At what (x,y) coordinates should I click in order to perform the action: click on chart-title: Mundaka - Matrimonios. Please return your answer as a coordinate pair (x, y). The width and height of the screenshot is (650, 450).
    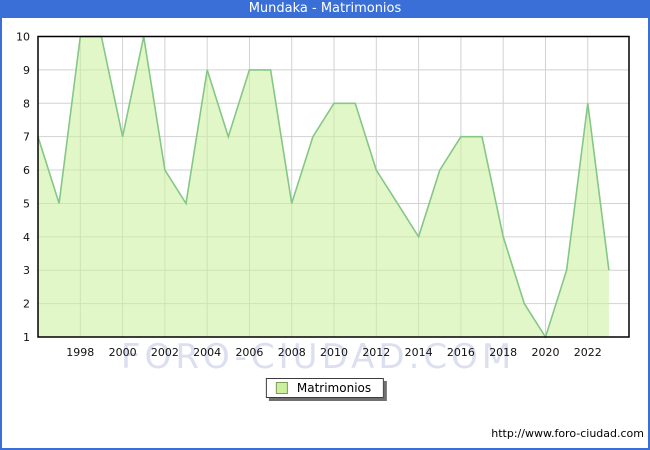
    Looking at the image, I should click on (325, 8).